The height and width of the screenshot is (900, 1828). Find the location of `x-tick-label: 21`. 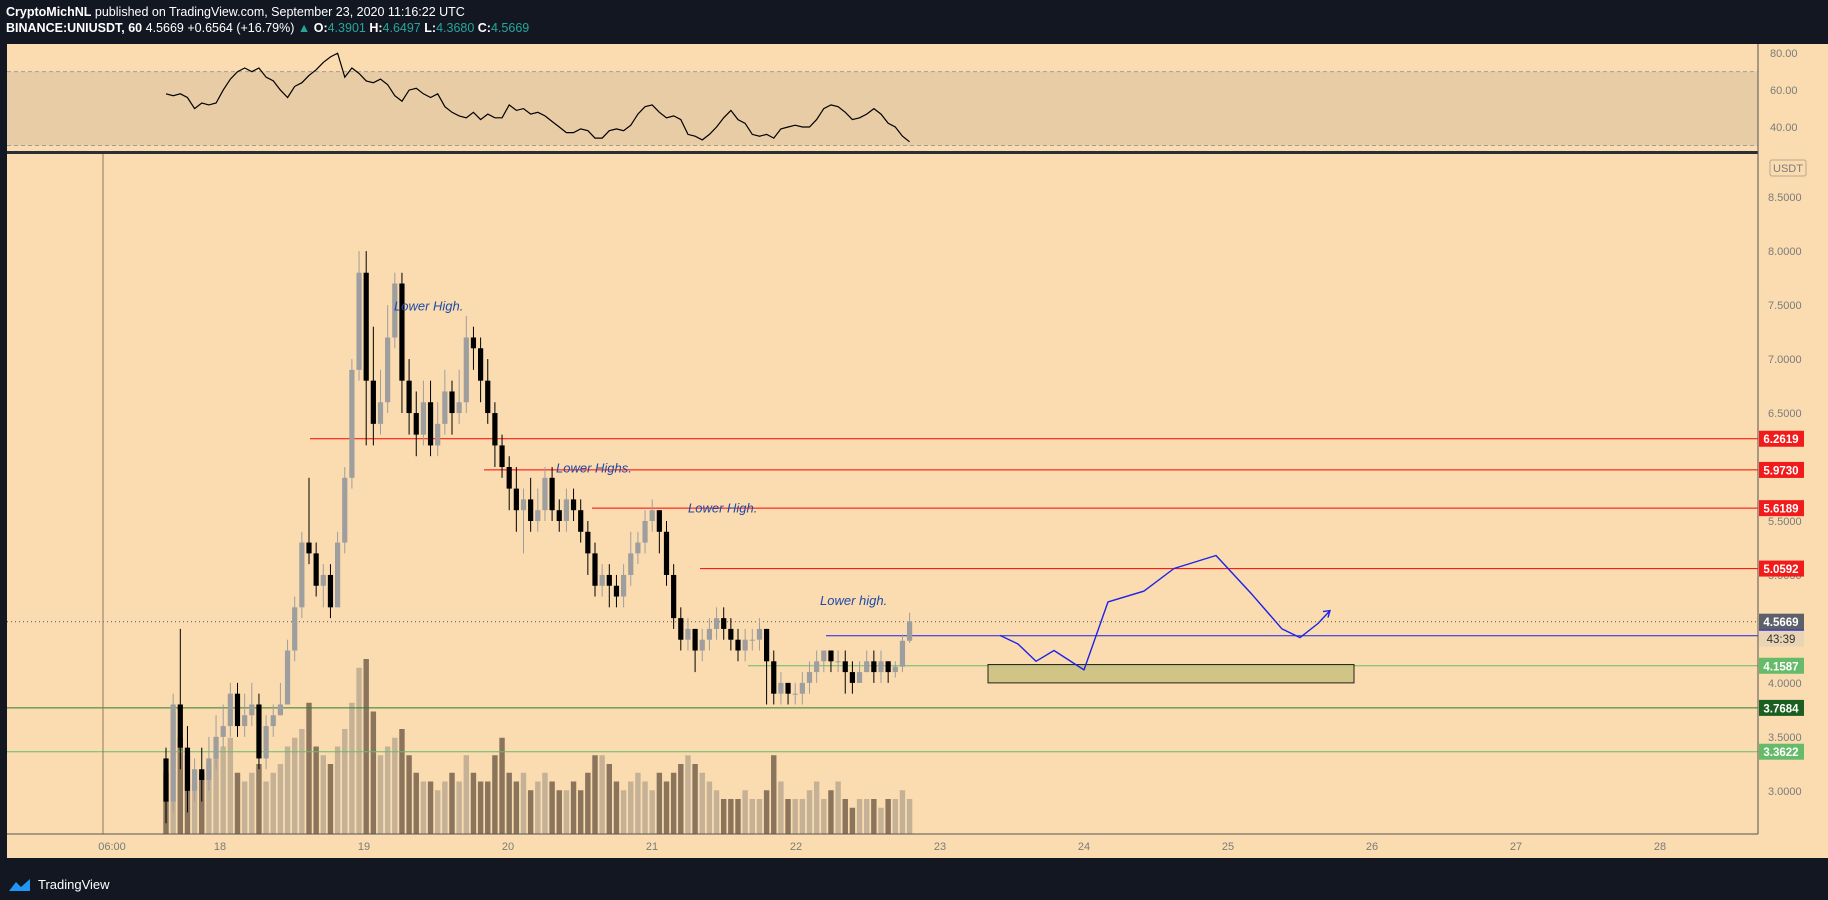

x-tick-label: 21 is located at coordinates (652, 847).